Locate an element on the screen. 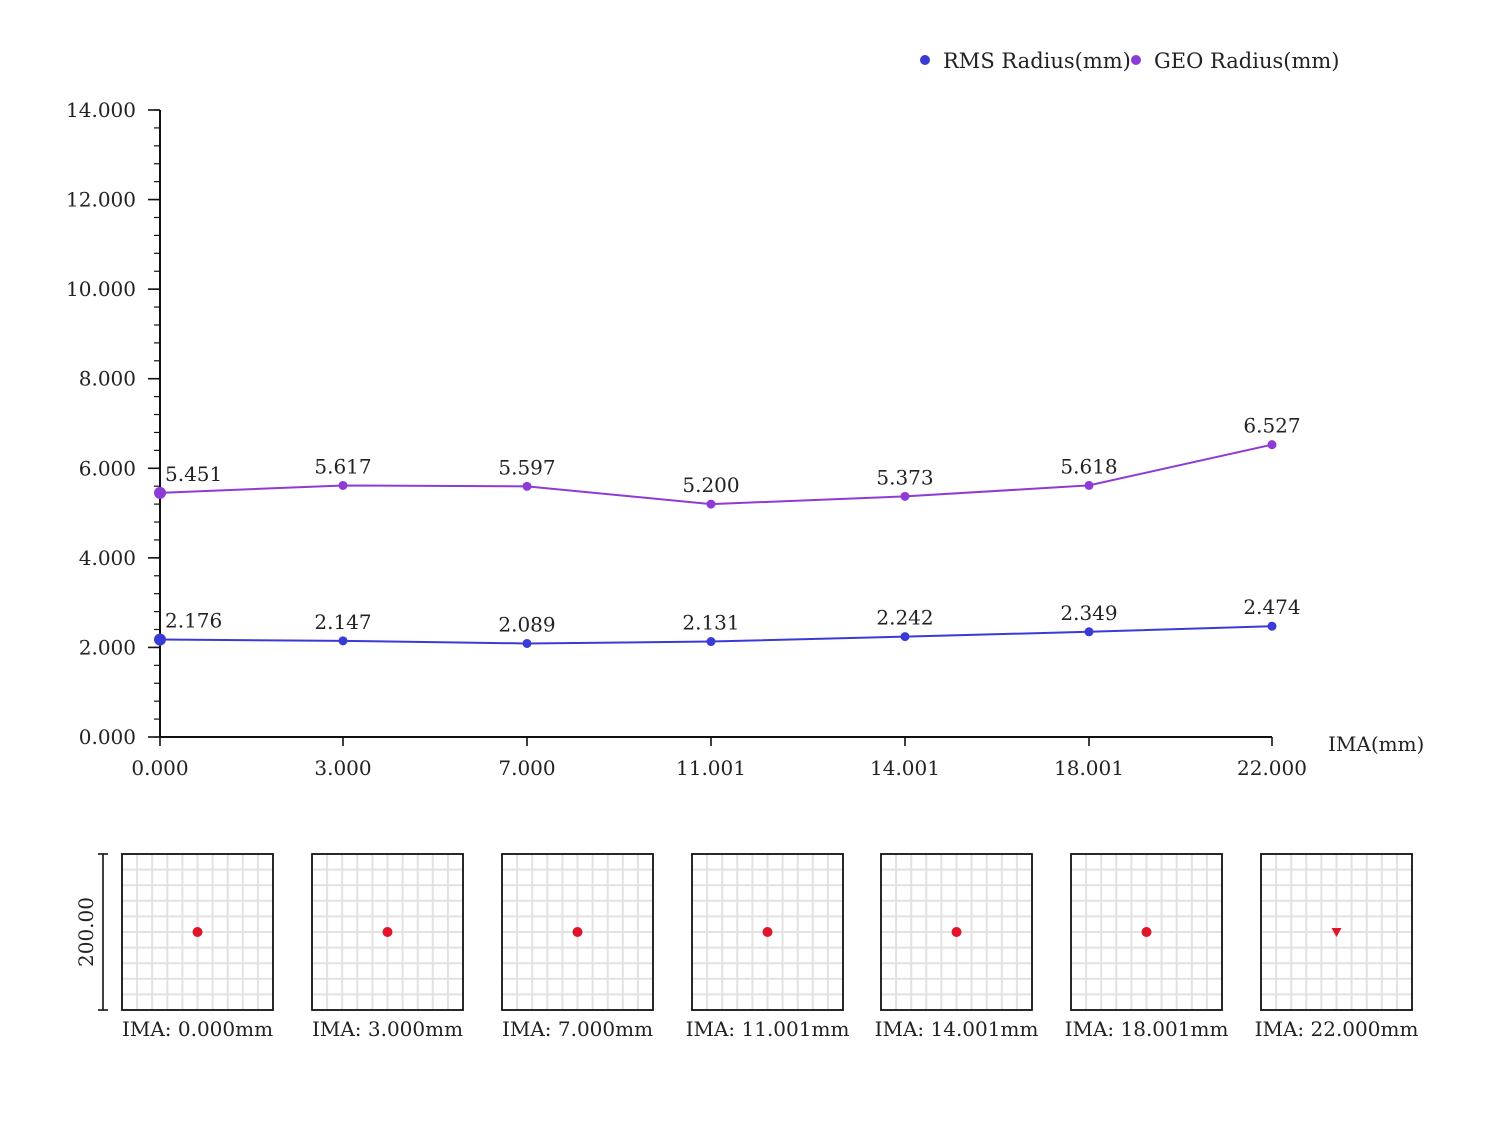 The width and height of the screenshot is (1500, 1125). spot-diagram: IMA: 7.000mm is located at coordinates (577, 947).